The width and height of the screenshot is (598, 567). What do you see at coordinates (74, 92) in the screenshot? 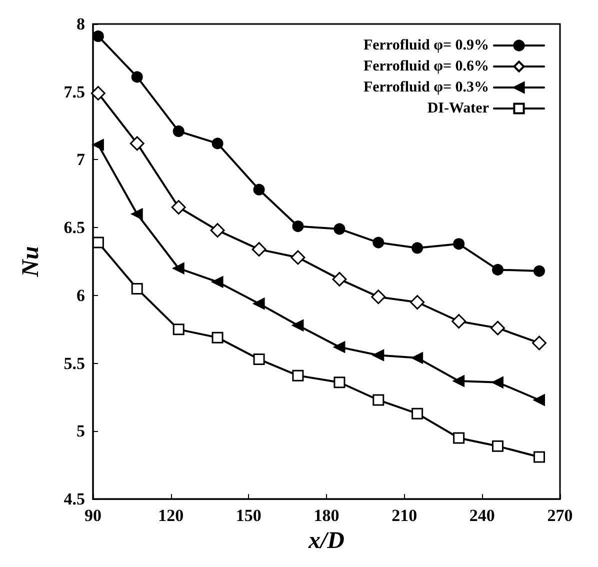
I see `y-tick-label: 7.5` at bounding box center [74, 92].